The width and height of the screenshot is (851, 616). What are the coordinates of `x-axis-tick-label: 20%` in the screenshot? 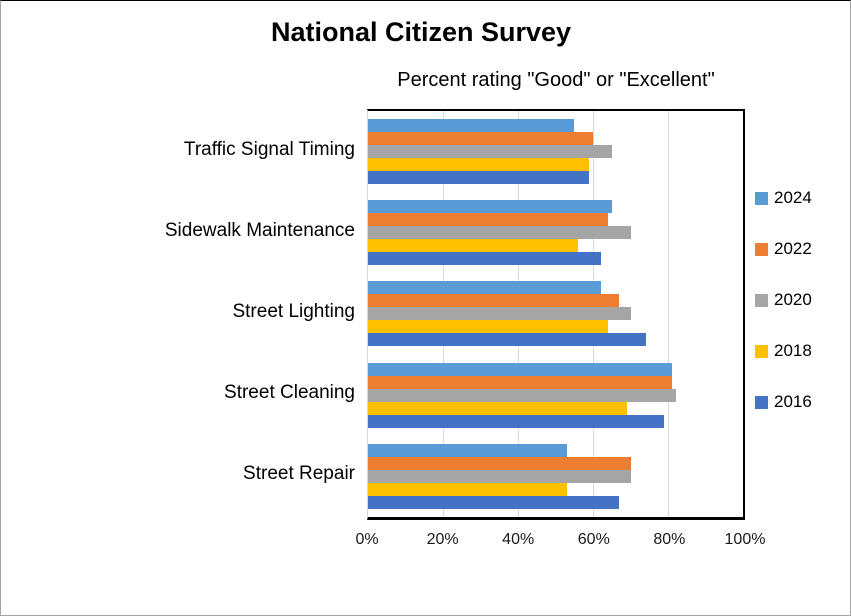 It's located at (442, 539).